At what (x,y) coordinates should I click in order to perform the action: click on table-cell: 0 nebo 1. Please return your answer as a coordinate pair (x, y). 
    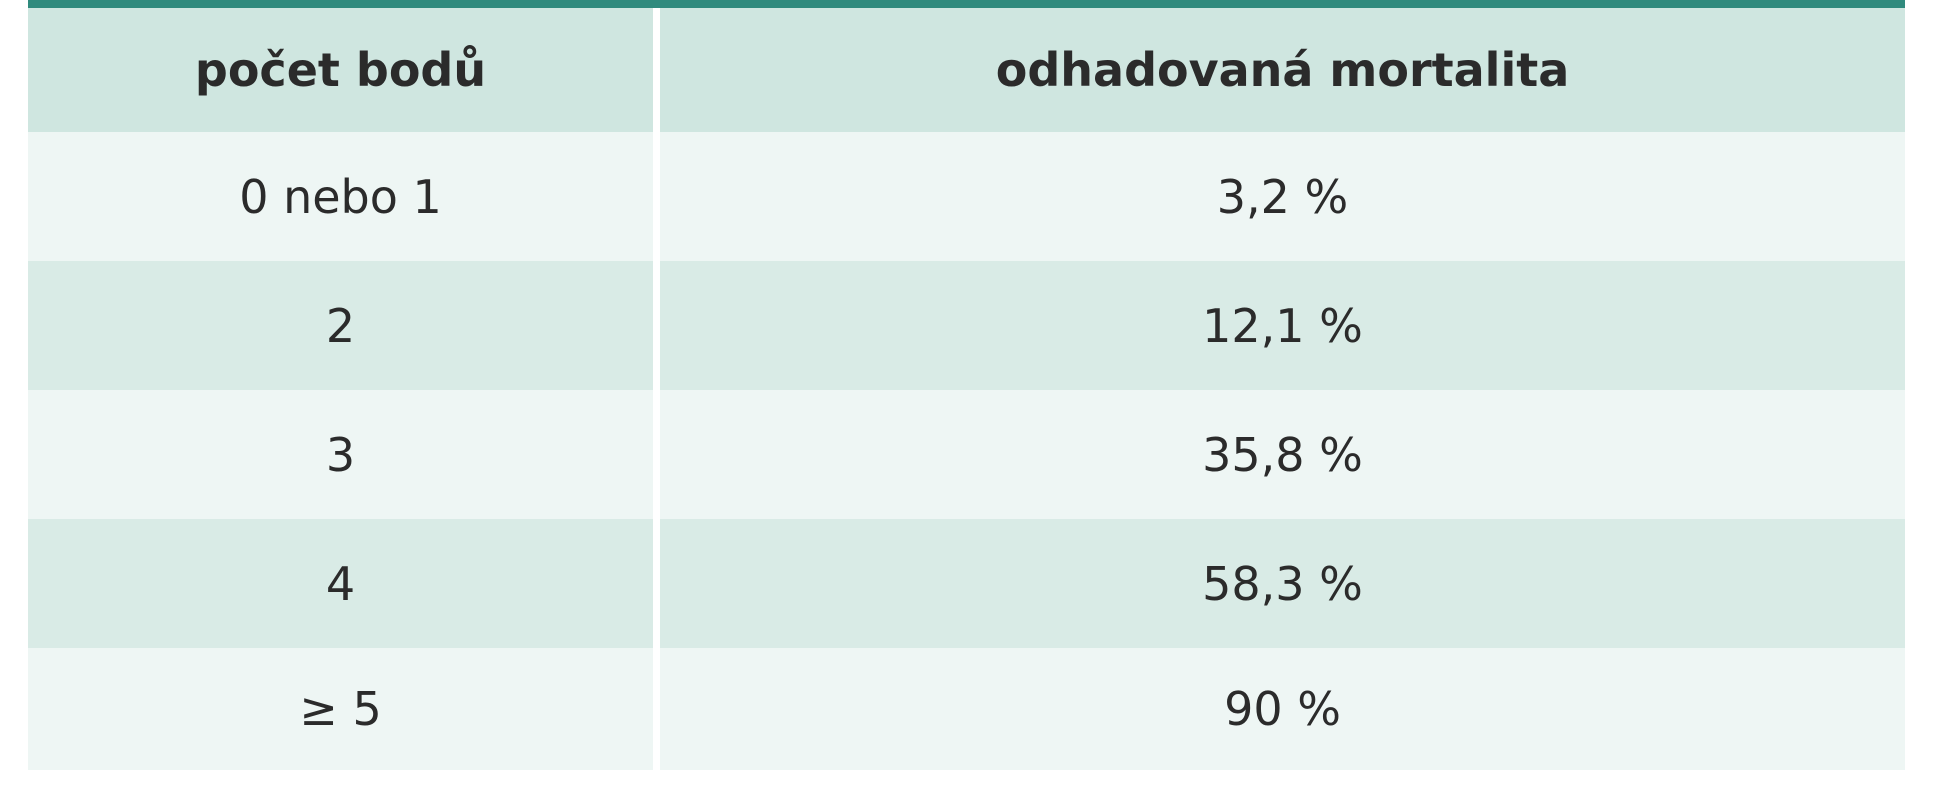
    Looking at the image, I should click on (344, 196).